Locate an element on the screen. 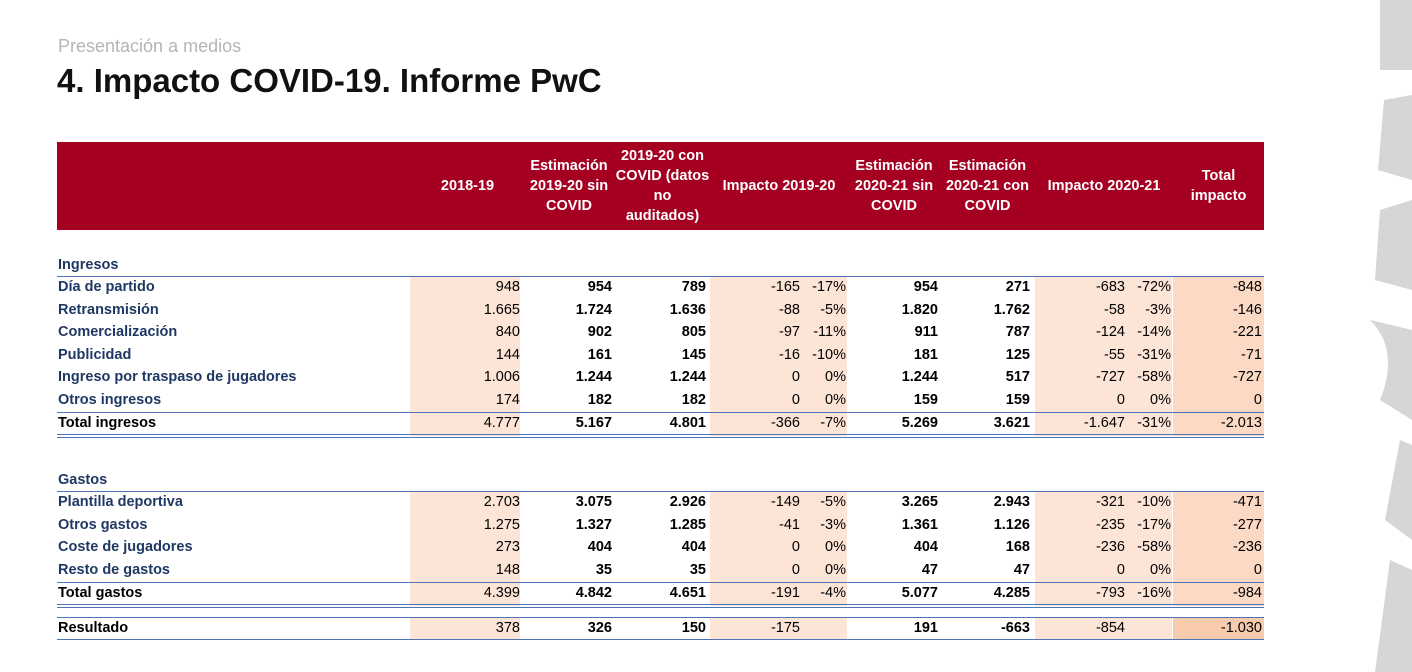 The image size is (1412, 672). row-label: Plantilla deportiva is located at coordinates (120, 502).